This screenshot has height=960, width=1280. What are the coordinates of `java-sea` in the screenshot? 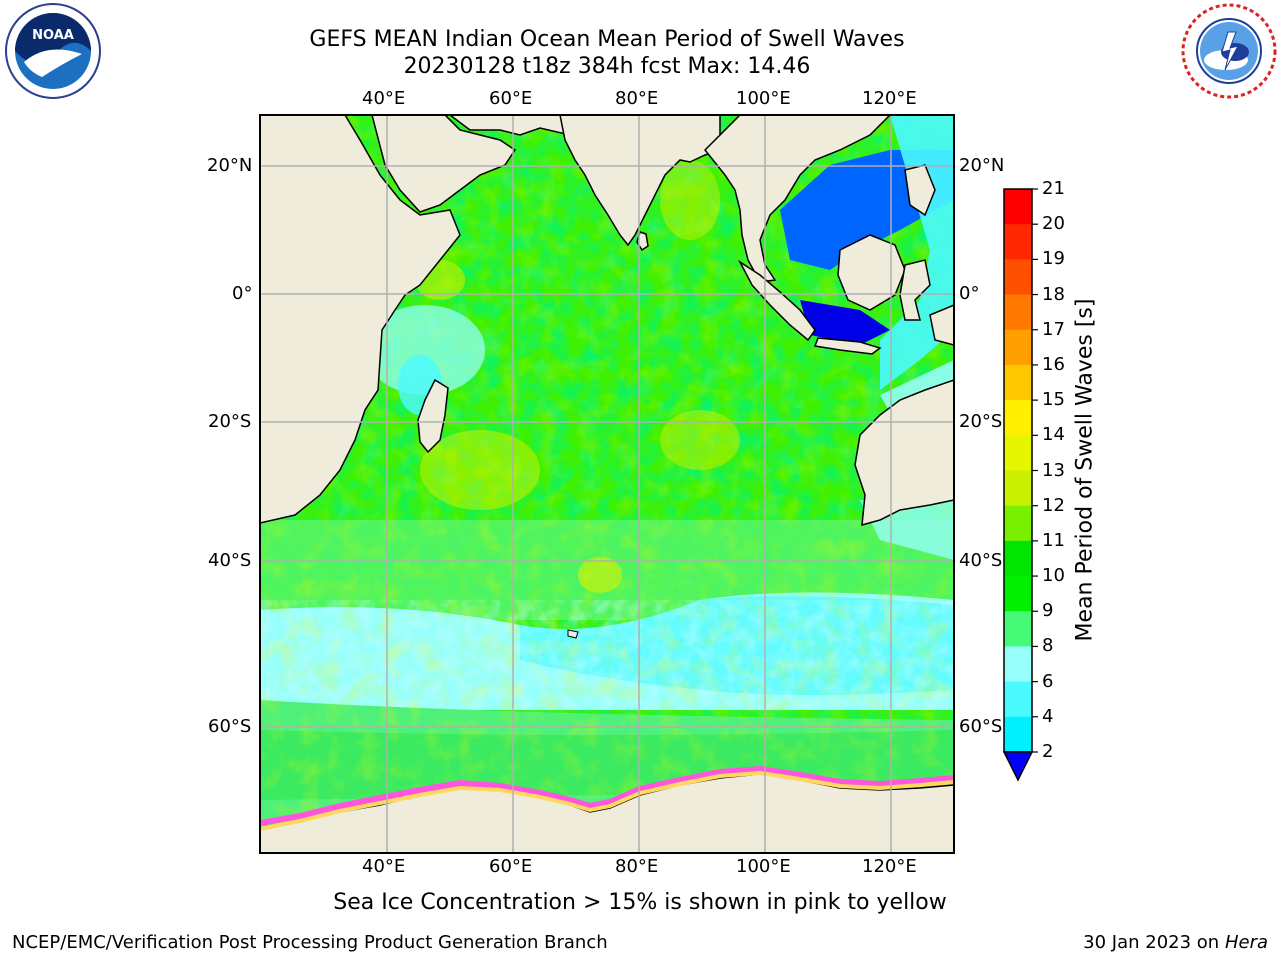 It's located at (845, 322).